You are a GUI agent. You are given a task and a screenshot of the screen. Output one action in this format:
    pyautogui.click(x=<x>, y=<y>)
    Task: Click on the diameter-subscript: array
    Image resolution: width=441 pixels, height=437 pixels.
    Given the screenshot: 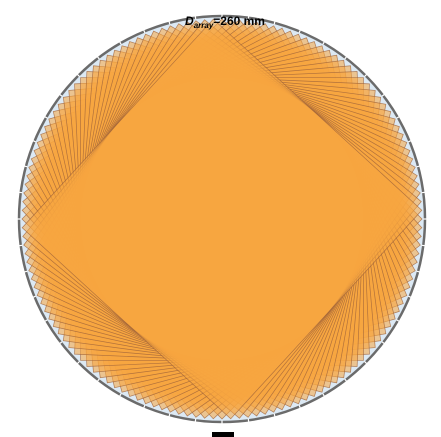 What is the action you would take?
    pyautogui.click(x=204, y=25)
    